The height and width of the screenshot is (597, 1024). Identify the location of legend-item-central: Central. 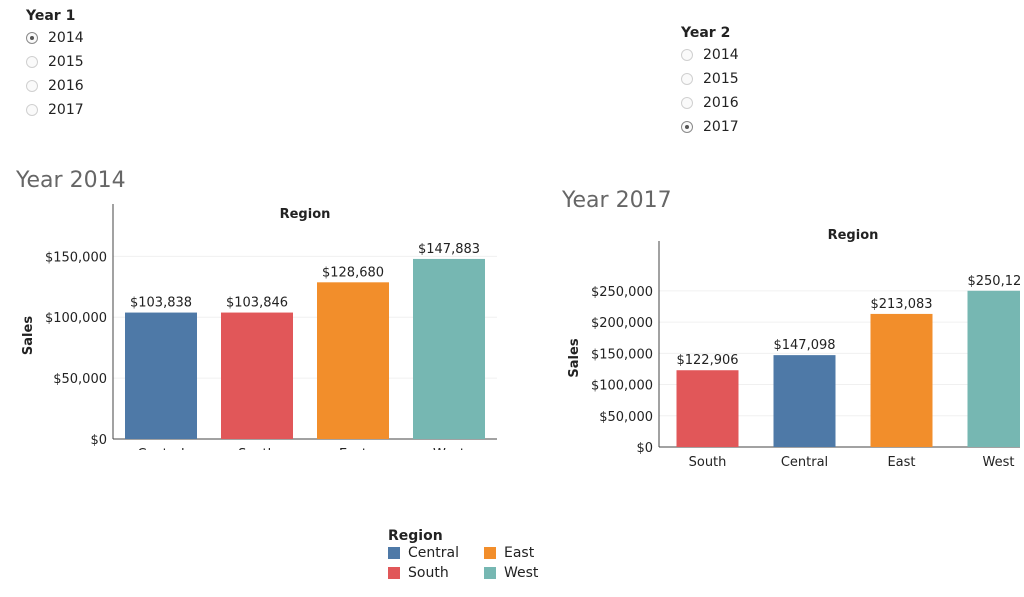
(436, 553).